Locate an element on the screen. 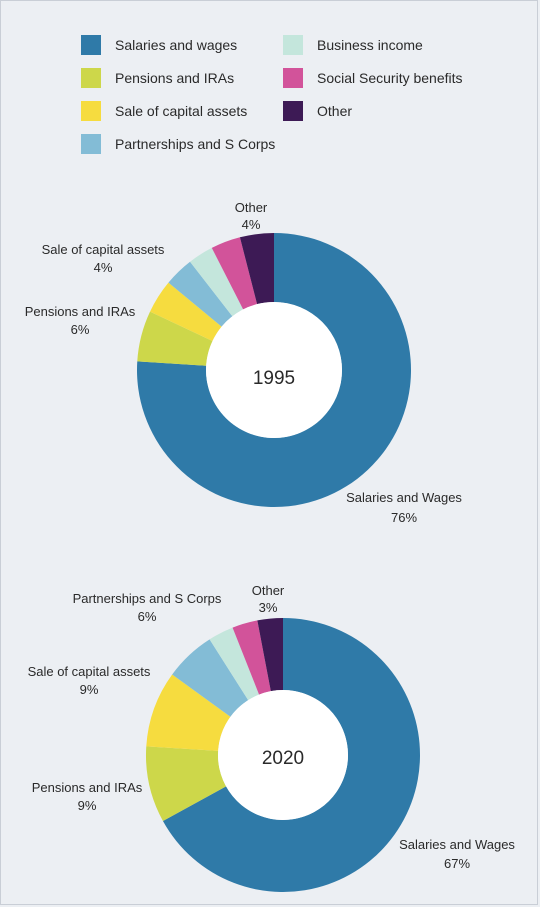 This screenshot has width=540, height=907. legend-item-pensions: Pensions and IRAs is located at coordinates (157, 78).